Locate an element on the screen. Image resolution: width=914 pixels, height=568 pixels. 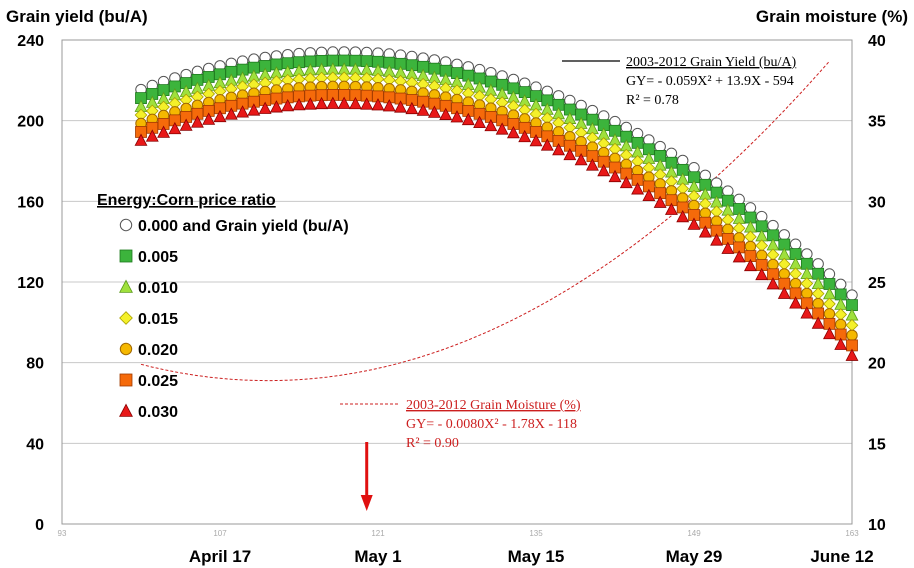
y-tick-label: 240 is located at coordinates (30, 41).